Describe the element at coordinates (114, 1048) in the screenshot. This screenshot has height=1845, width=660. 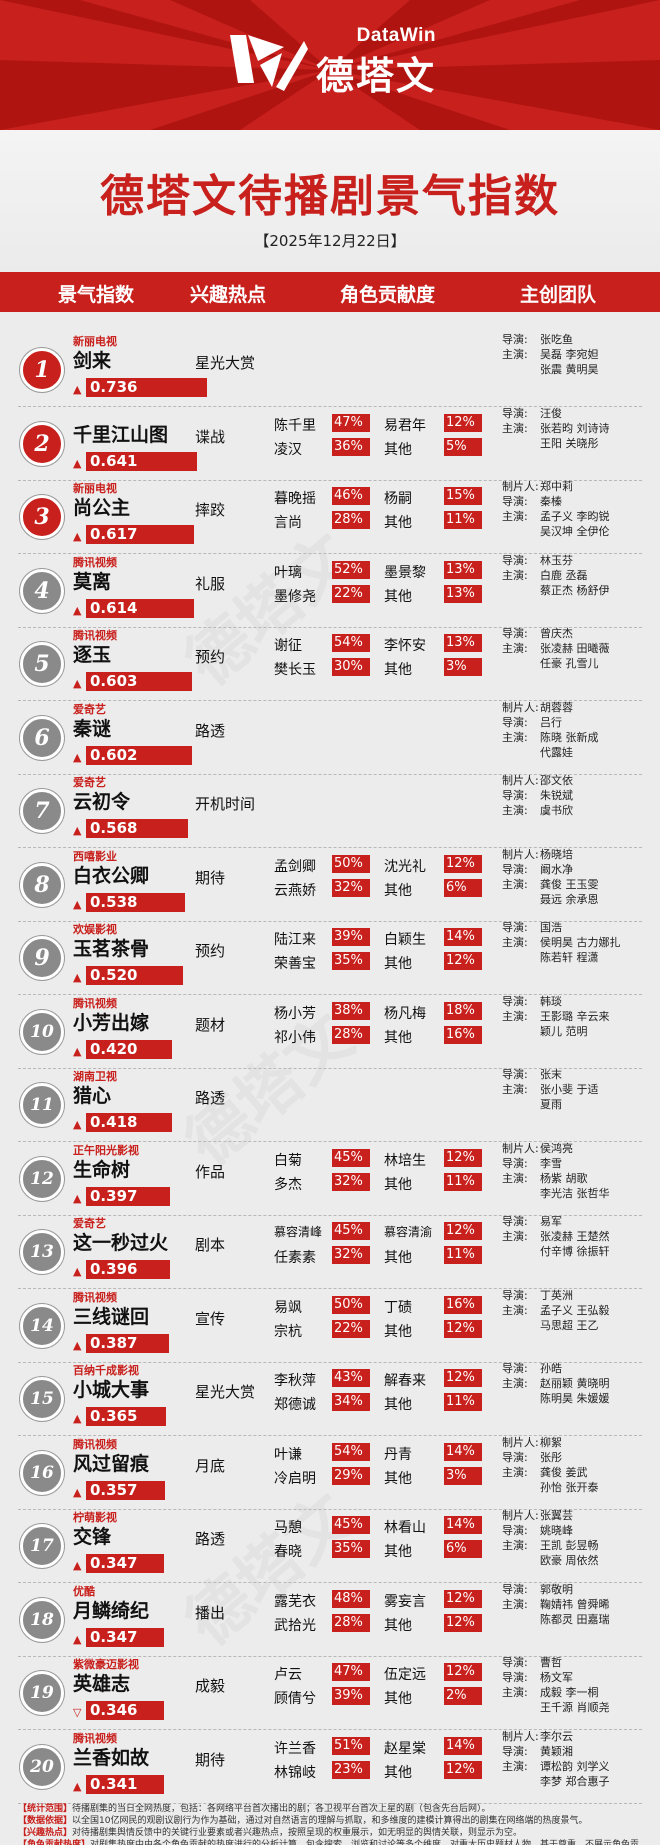
I see `score-value: 0.420` at that location.